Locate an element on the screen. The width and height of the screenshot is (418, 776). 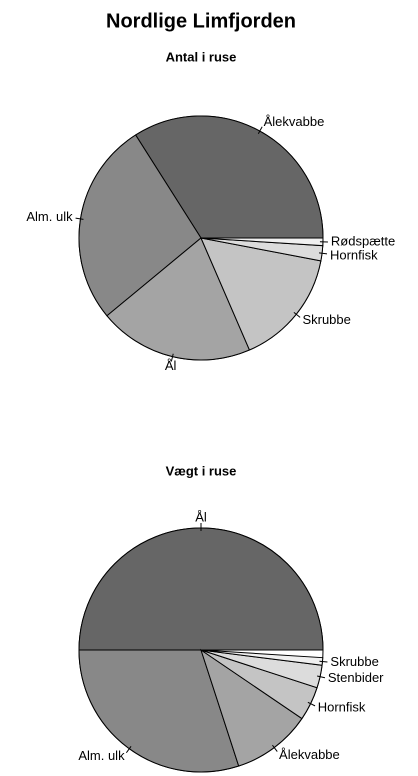
chart-title: Vægt i ruse is located at coordinates (201, 470).